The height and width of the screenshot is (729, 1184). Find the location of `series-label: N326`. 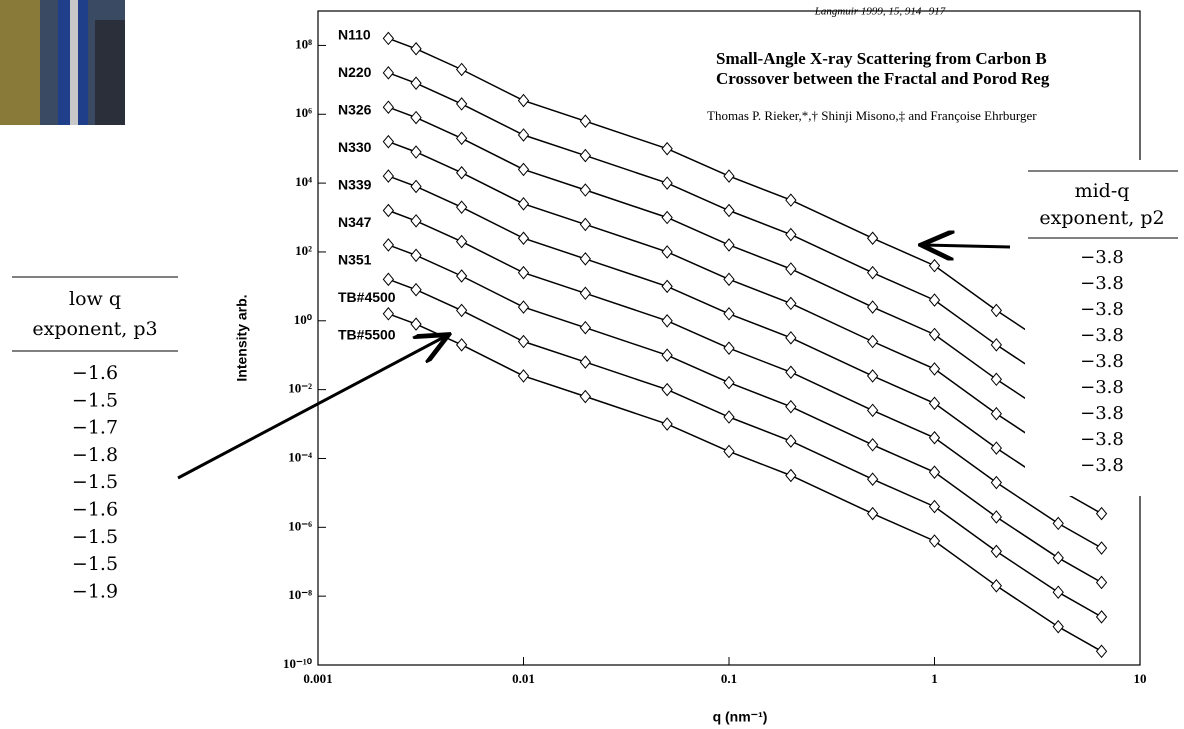

series-label: N326 is located at coordinates (355, 110).